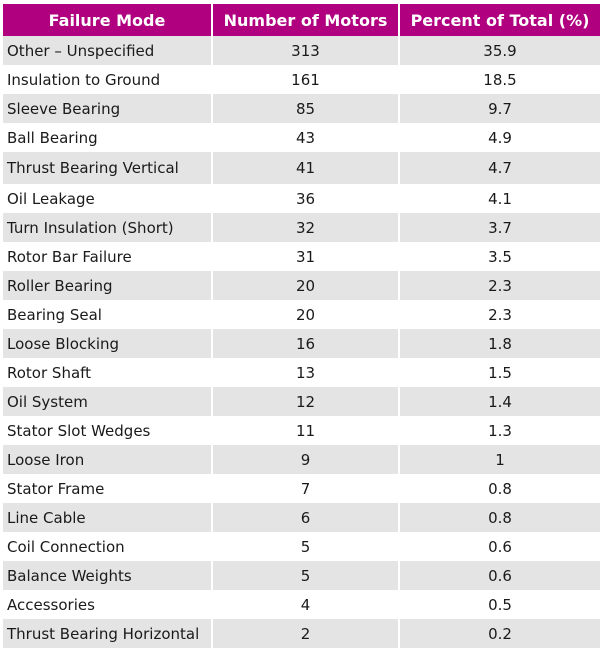 This screenshot has width=603, height=649. What do you see at coordinates (306, 108) in the screenshot?
I see `cell-number-of-motors: 85` at bounding box center [306, 108].